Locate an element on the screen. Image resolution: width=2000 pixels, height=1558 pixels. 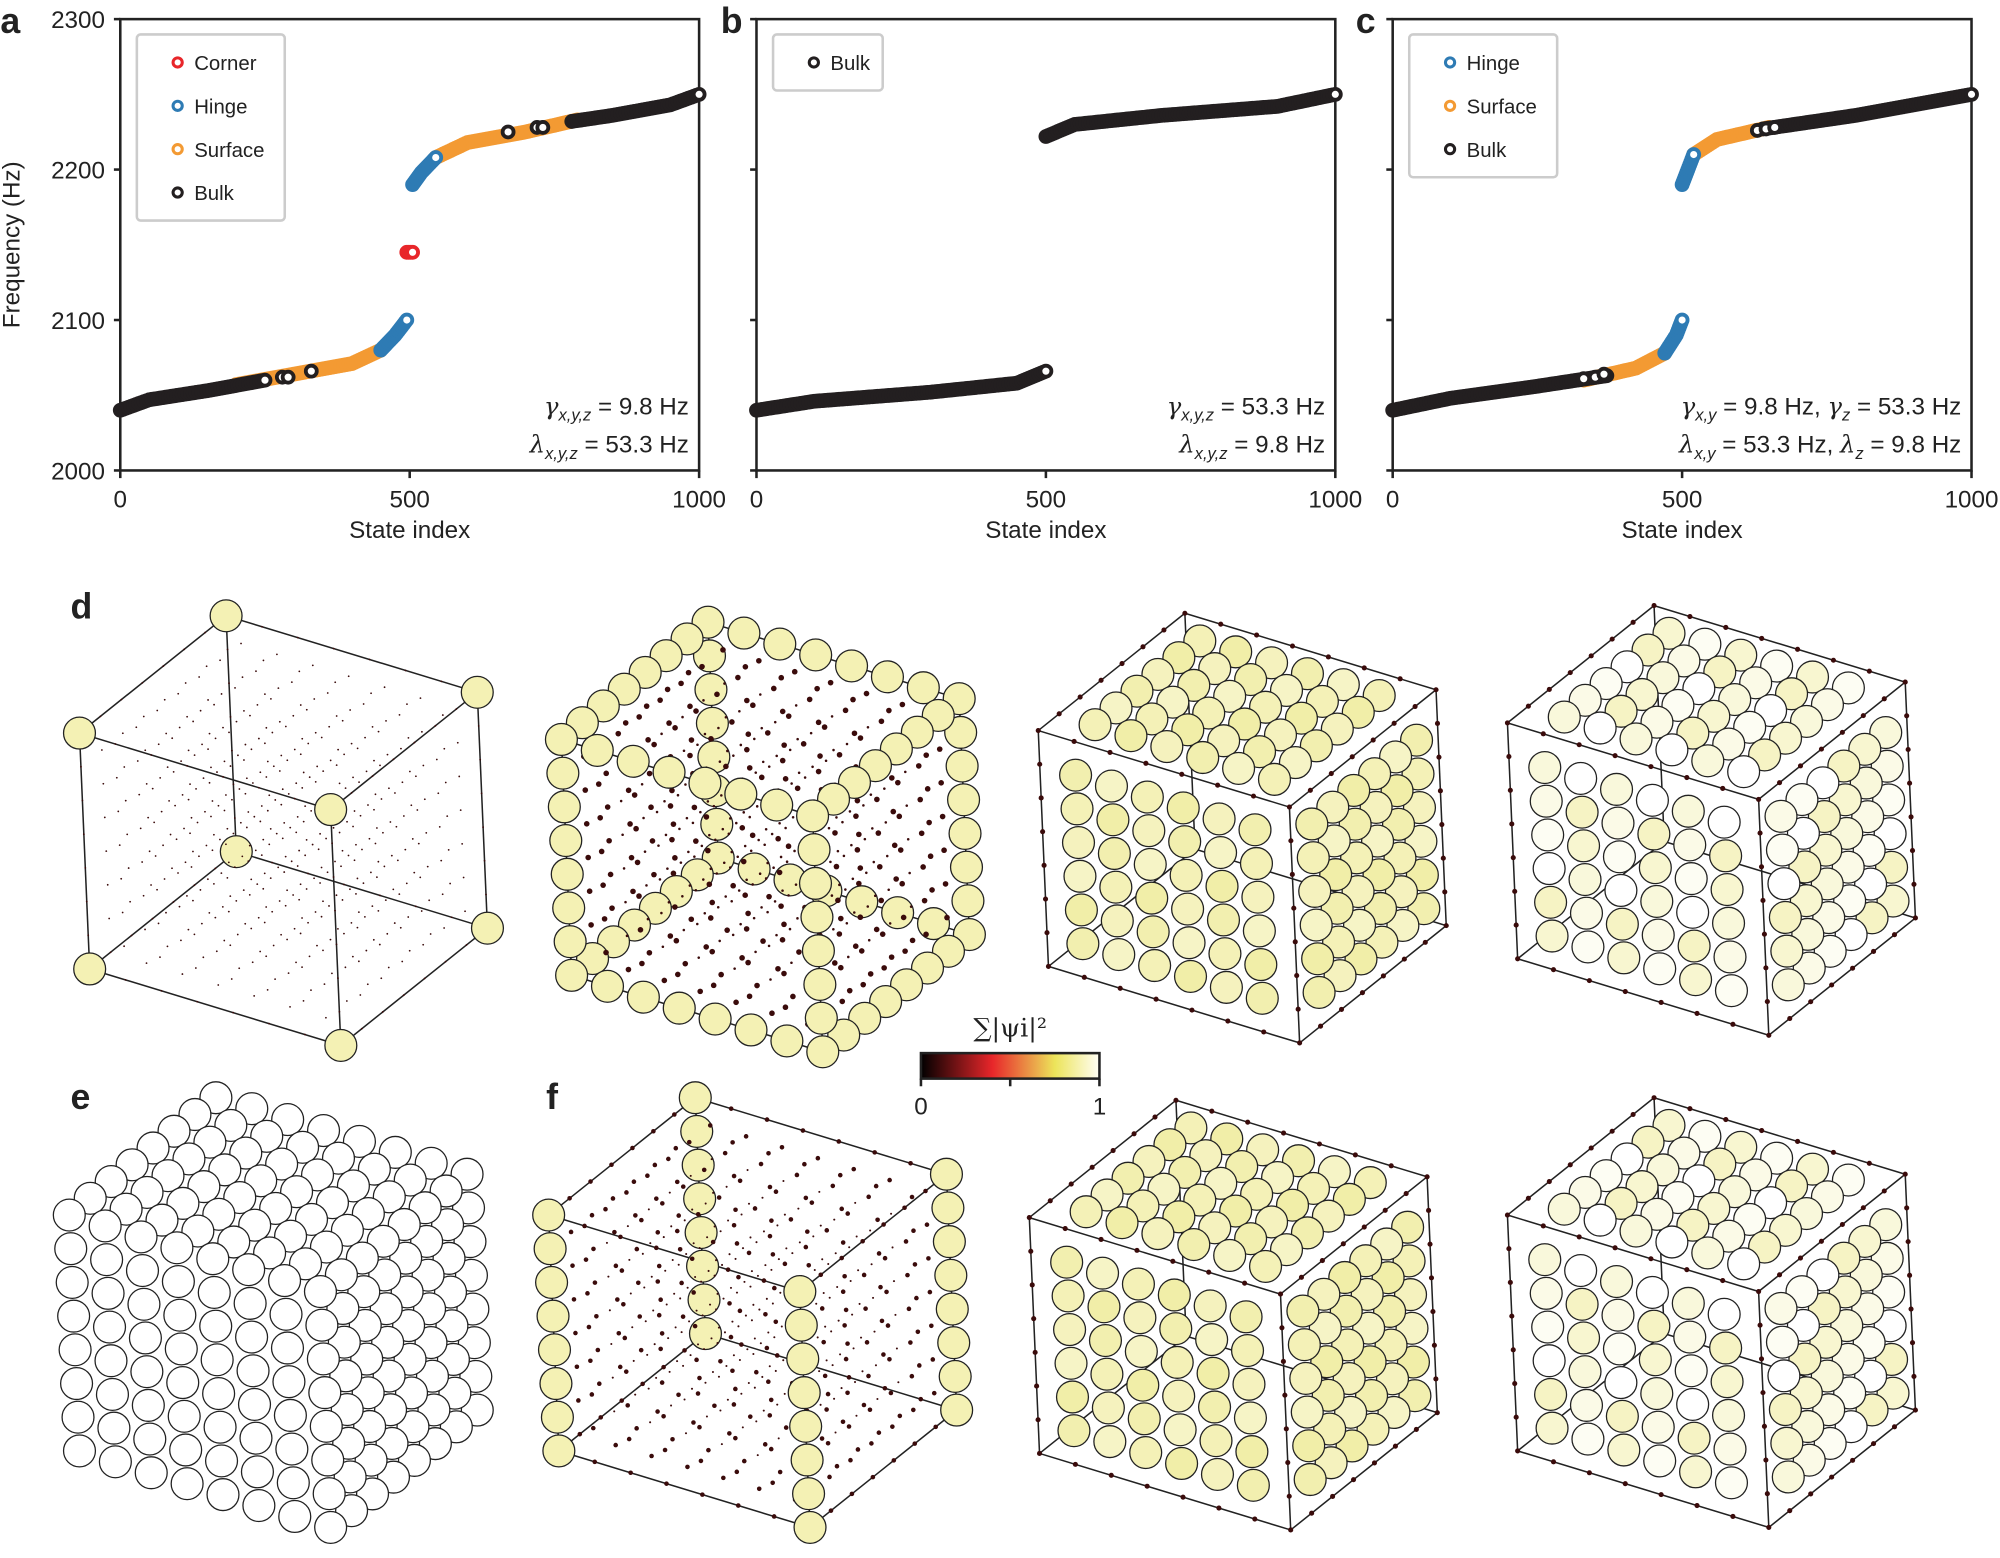
parameter-annotation: λx,y,z = 9.8 Hz is located at coordinates (1251, 447).